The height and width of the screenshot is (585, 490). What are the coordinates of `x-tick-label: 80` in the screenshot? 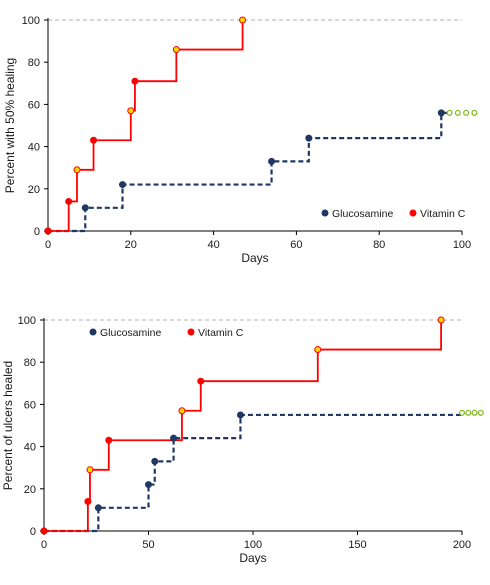 It's located at (379, 245).